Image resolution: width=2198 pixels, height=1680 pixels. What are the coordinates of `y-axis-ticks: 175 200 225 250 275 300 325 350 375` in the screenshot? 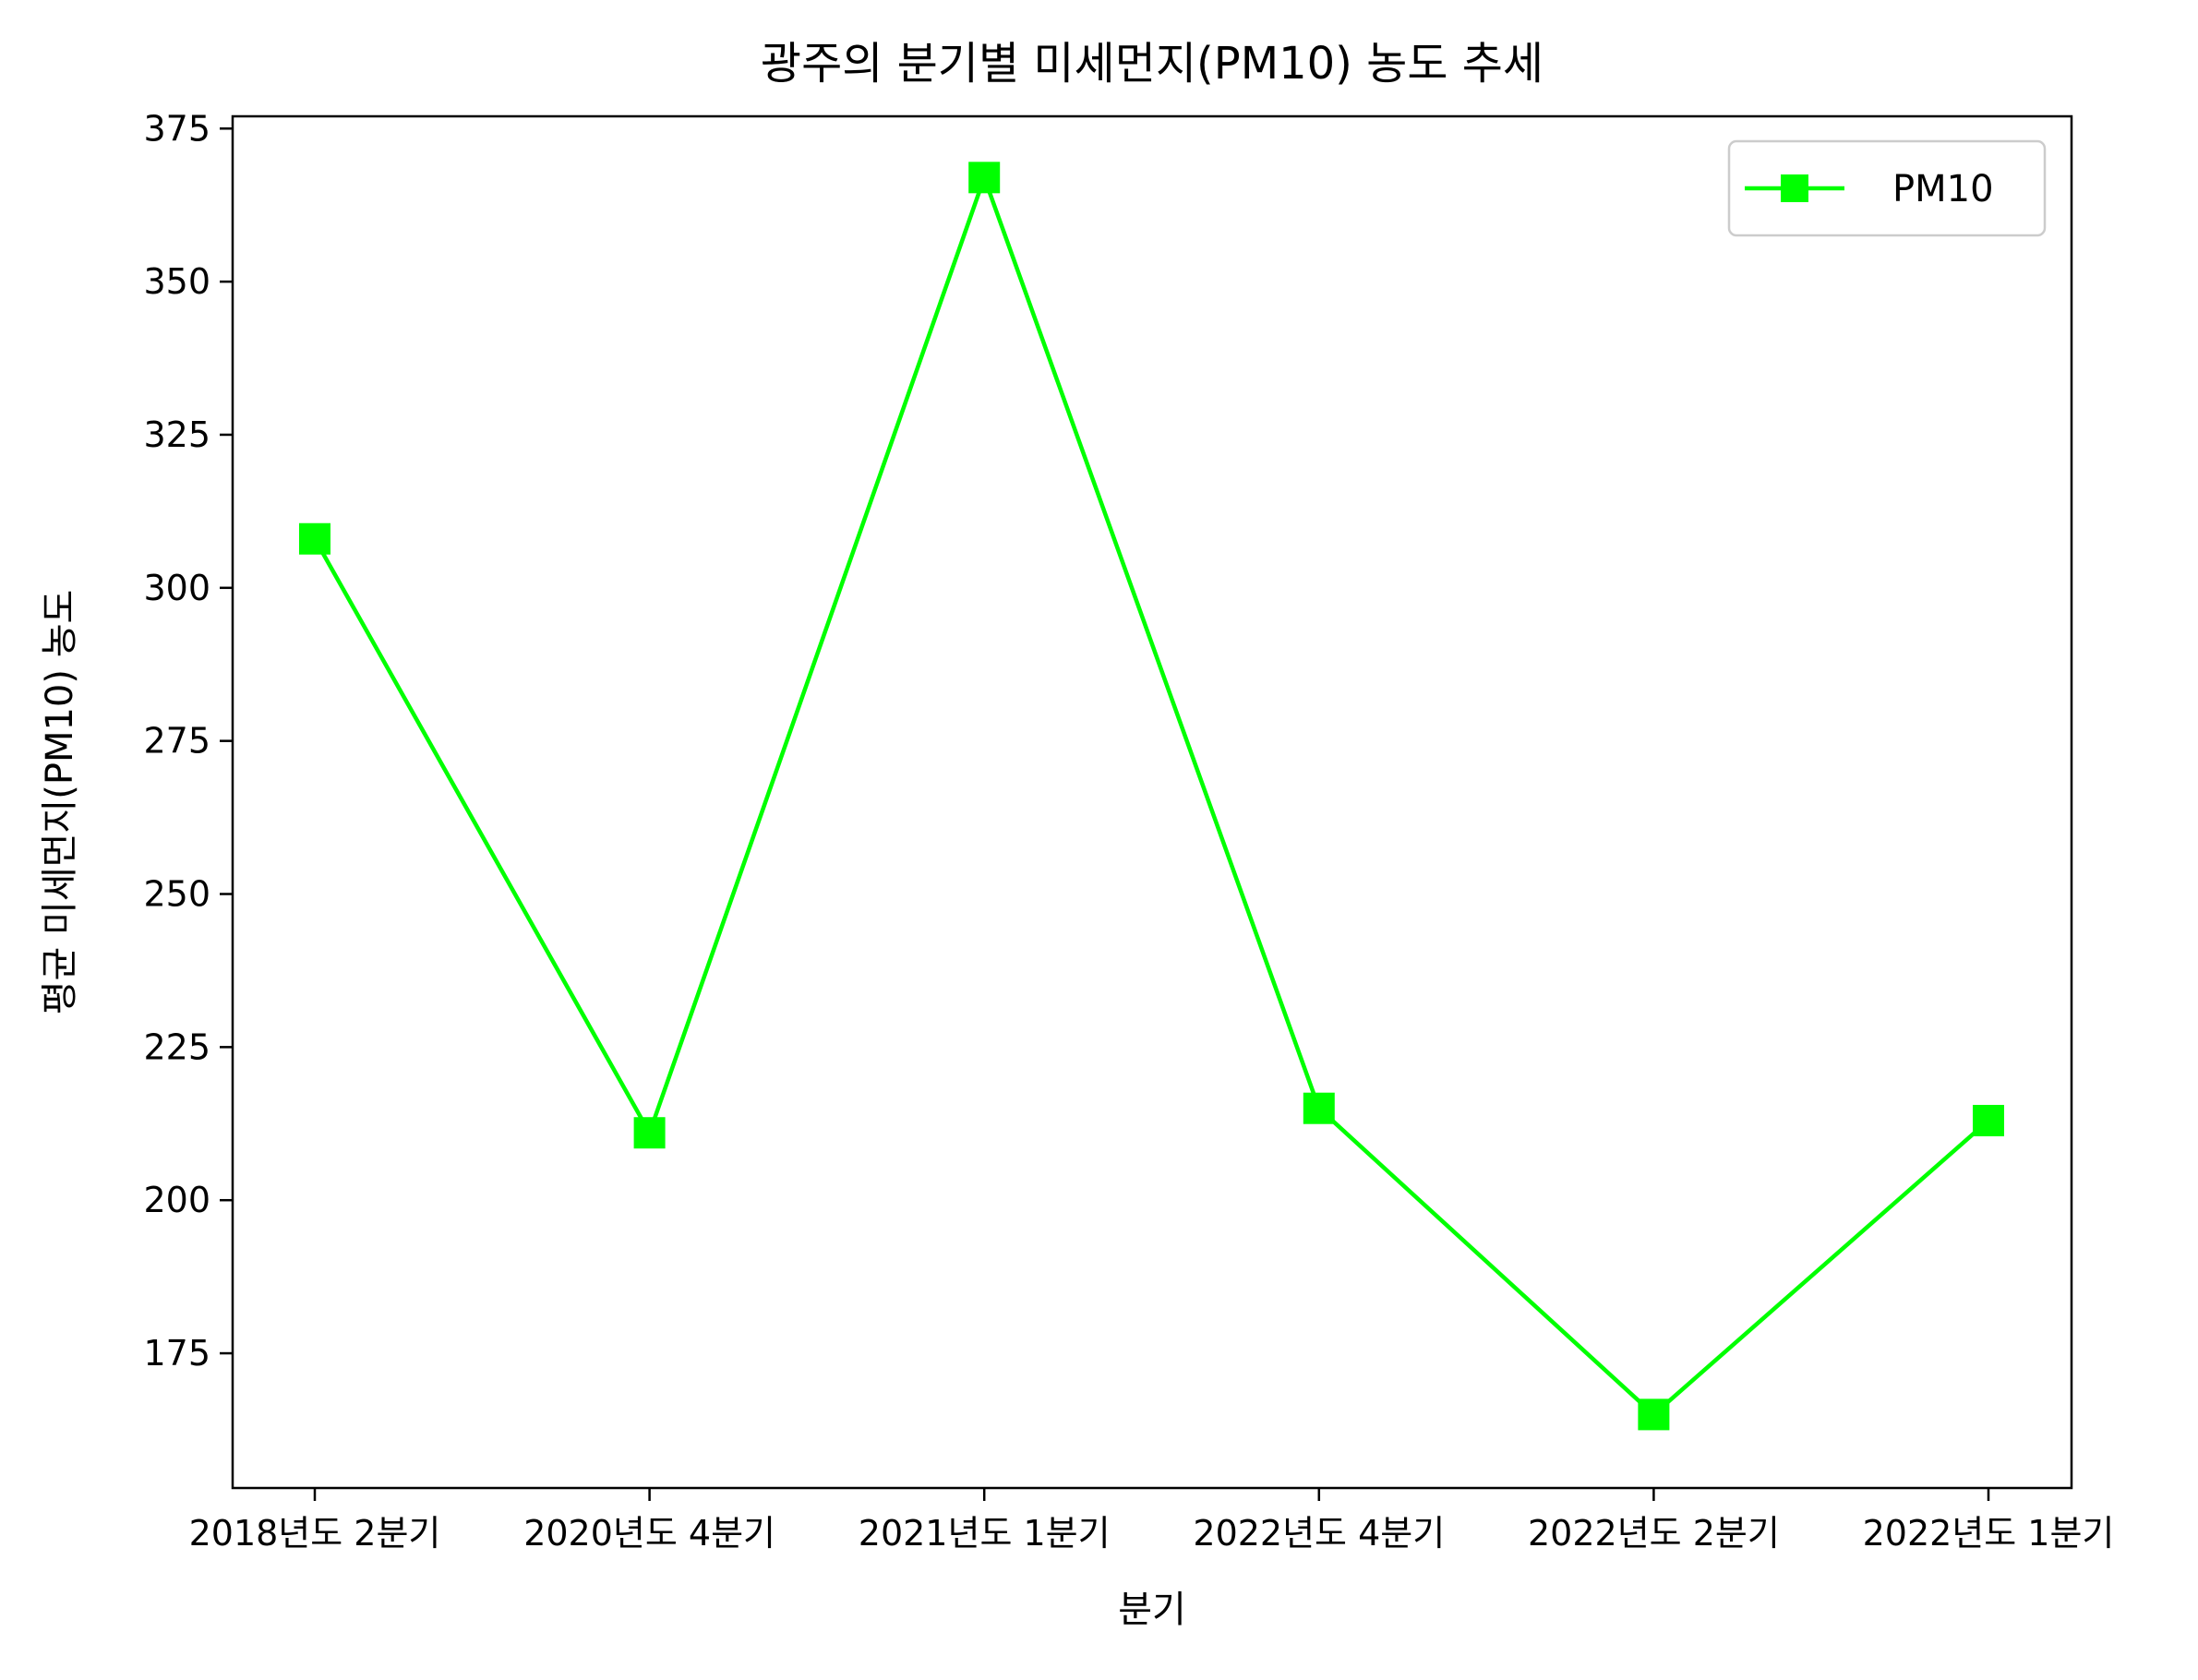 It's located at (188, 741).